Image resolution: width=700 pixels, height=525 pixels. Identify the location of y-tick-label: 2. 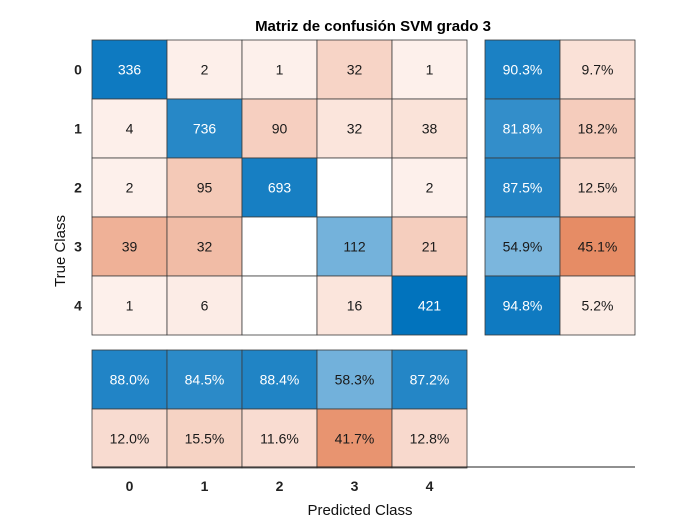
(78, 188).